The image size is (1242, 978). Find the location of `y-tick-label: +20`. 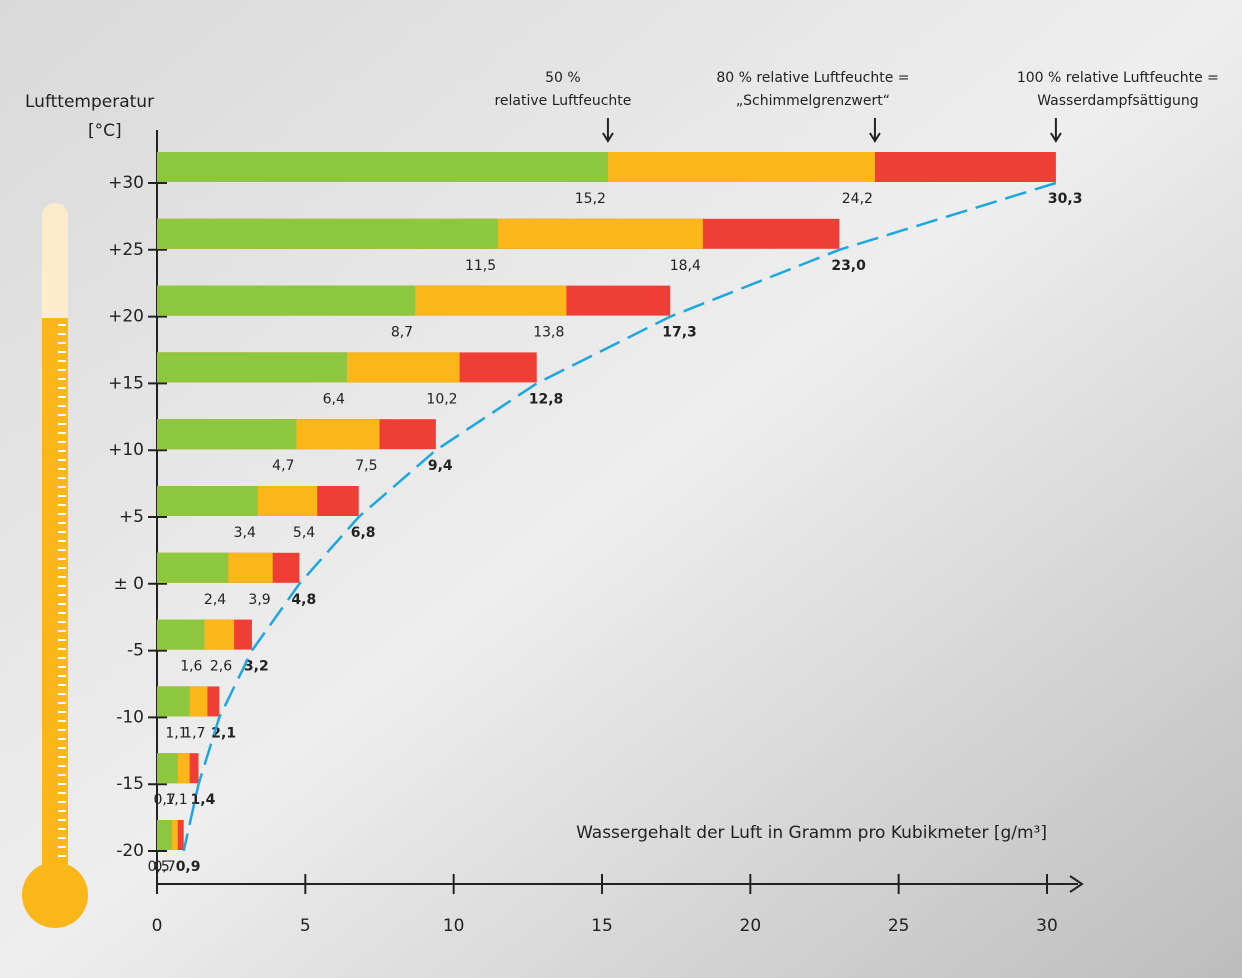

y-tick-label: +20 is located at coordinates (126, 317).